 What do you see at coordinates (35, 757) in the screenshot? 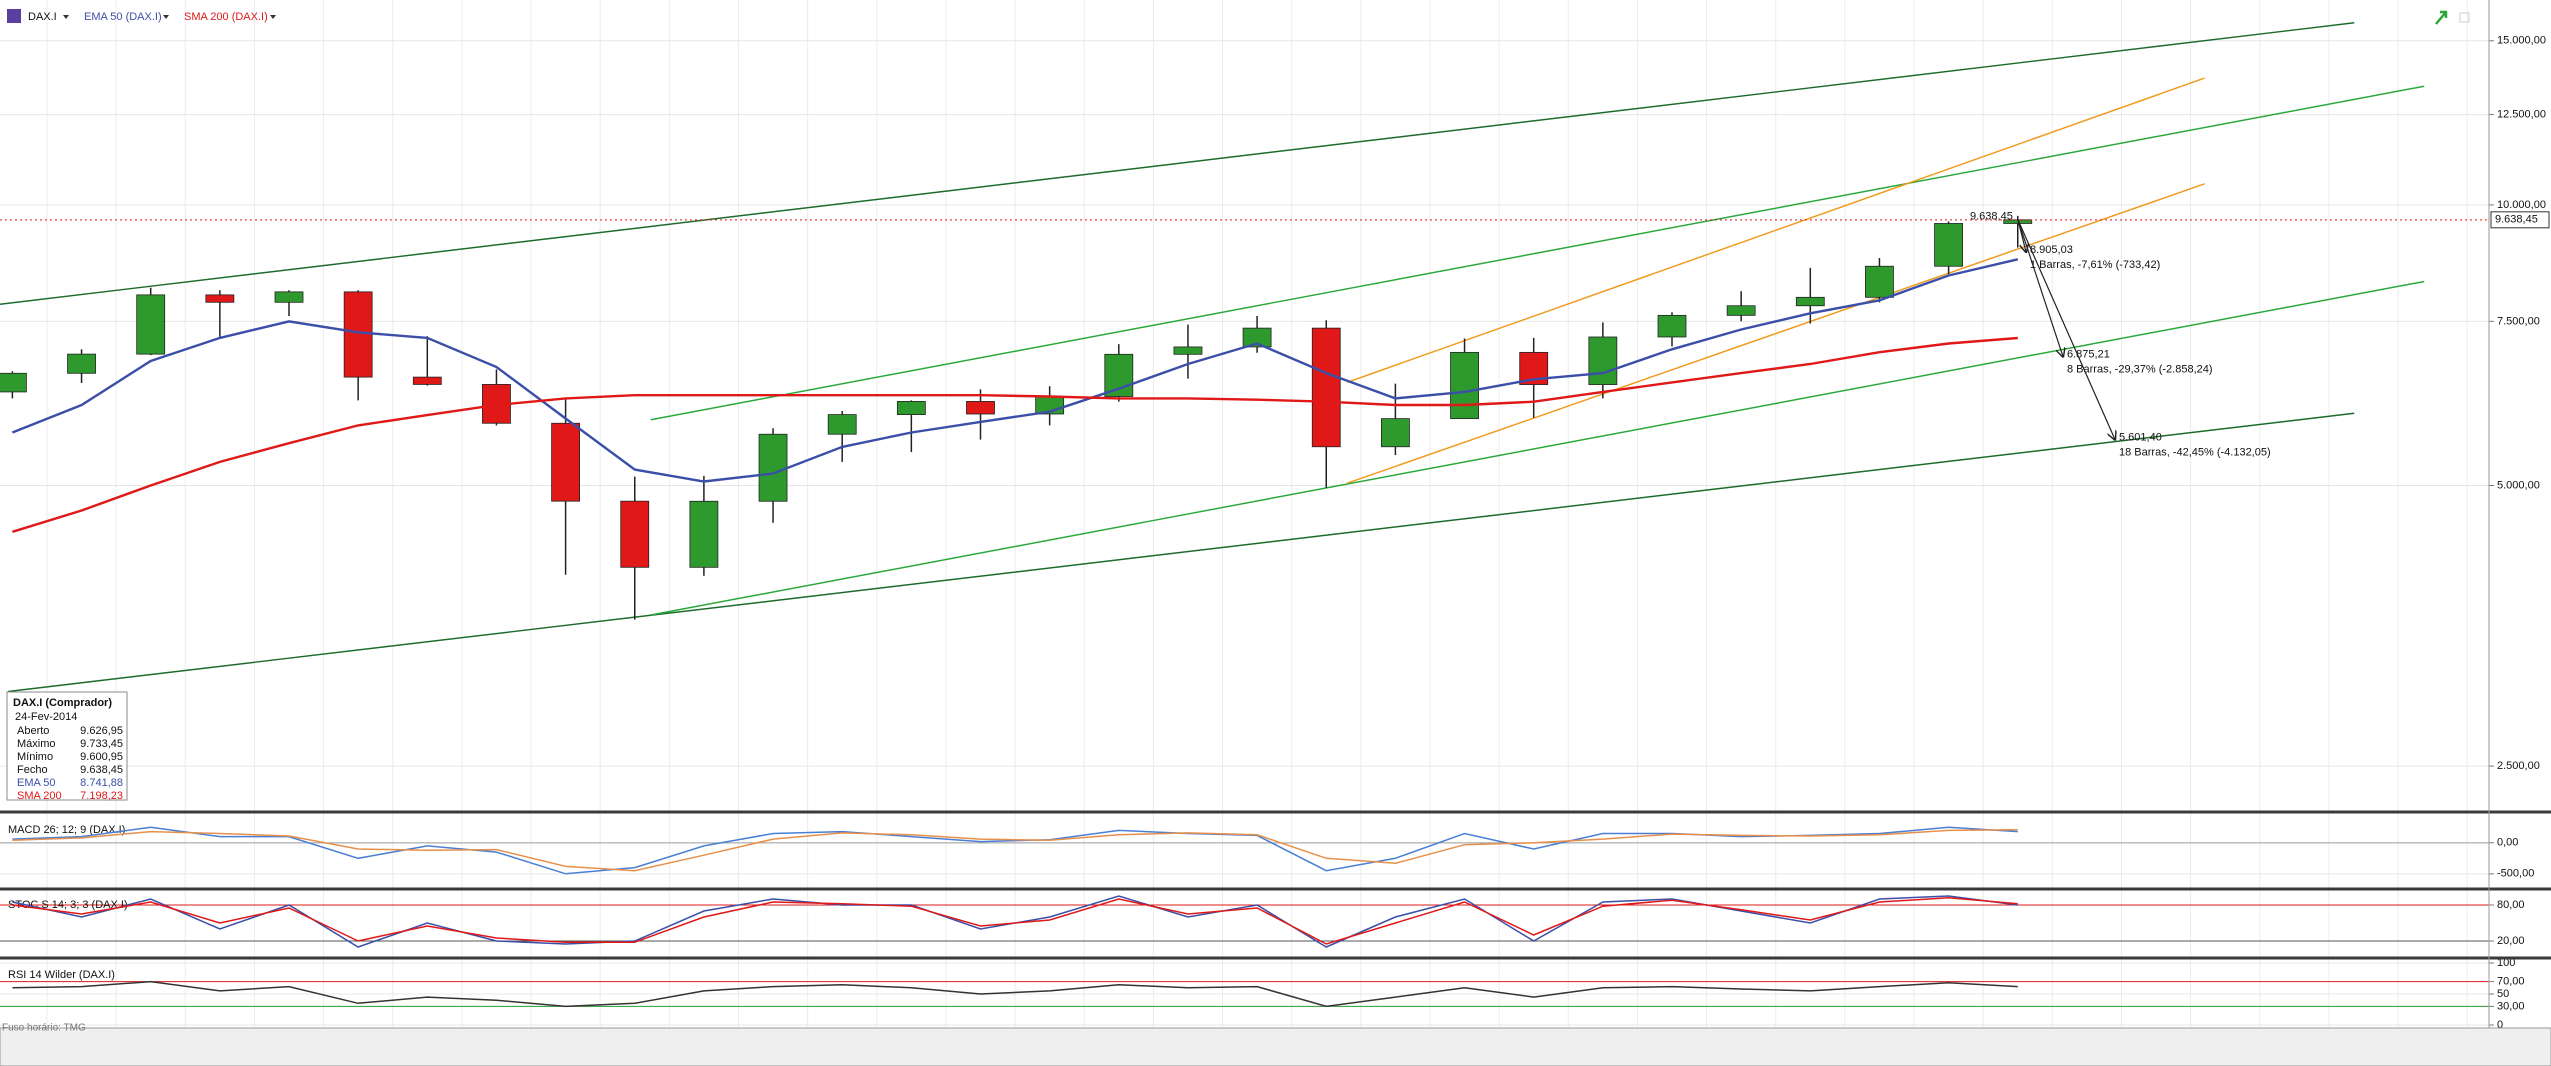
I see `info-label: Mínimo` at bounding box center [35, 757].